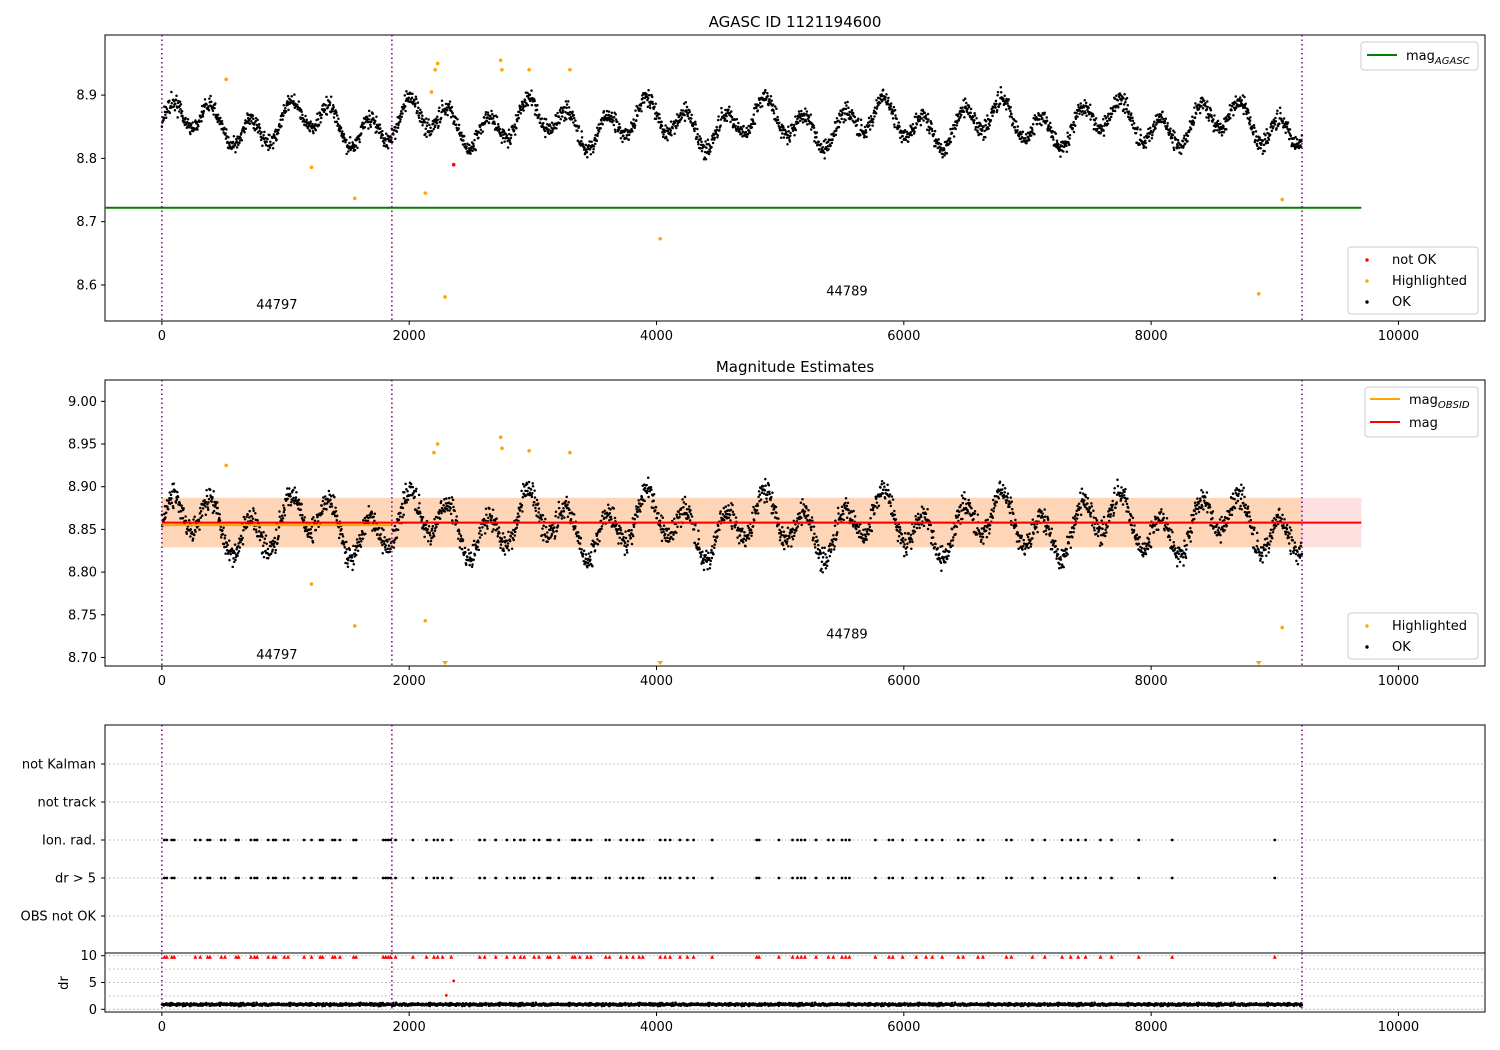 The height and width of the screenshot is (1050, 1500). Describe the element at coordinates (1419, 56) in the screenshot. I see `agasc-legend-upper-box` at that location.